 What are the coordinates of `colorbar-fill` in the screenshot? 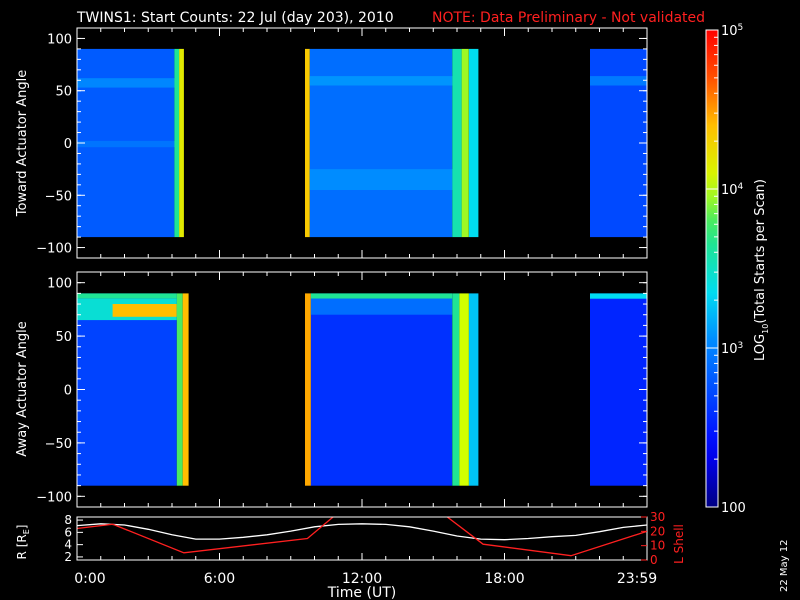 It's located at (712, 268).